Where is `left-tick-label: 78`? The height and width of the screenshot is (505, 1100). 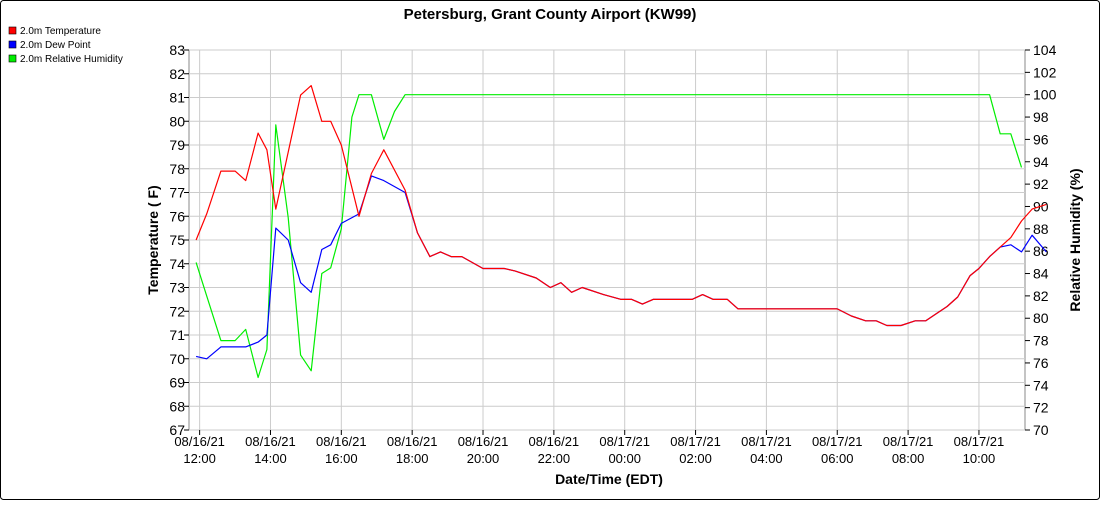 left-tick-label: 78 is located at coordinates (177, 169).